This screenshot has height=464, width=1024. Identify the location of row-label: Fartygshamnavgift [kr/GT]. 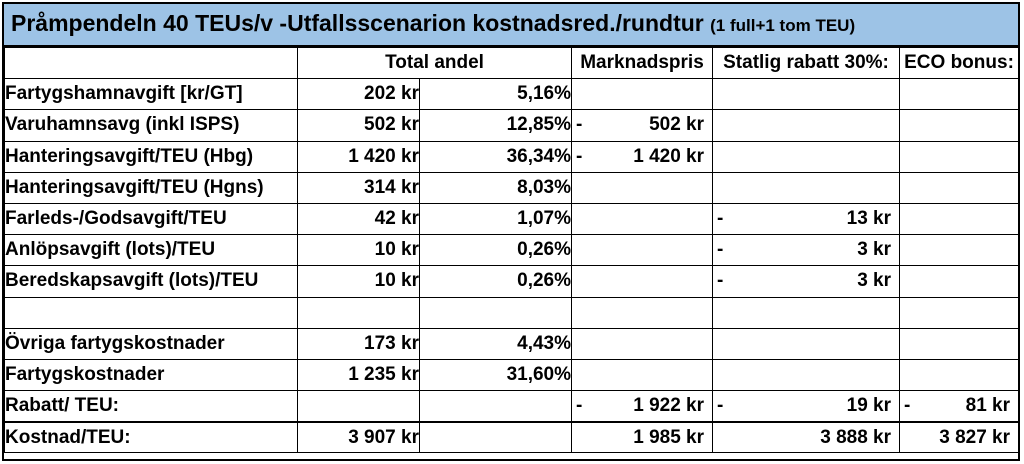
(151, 94).